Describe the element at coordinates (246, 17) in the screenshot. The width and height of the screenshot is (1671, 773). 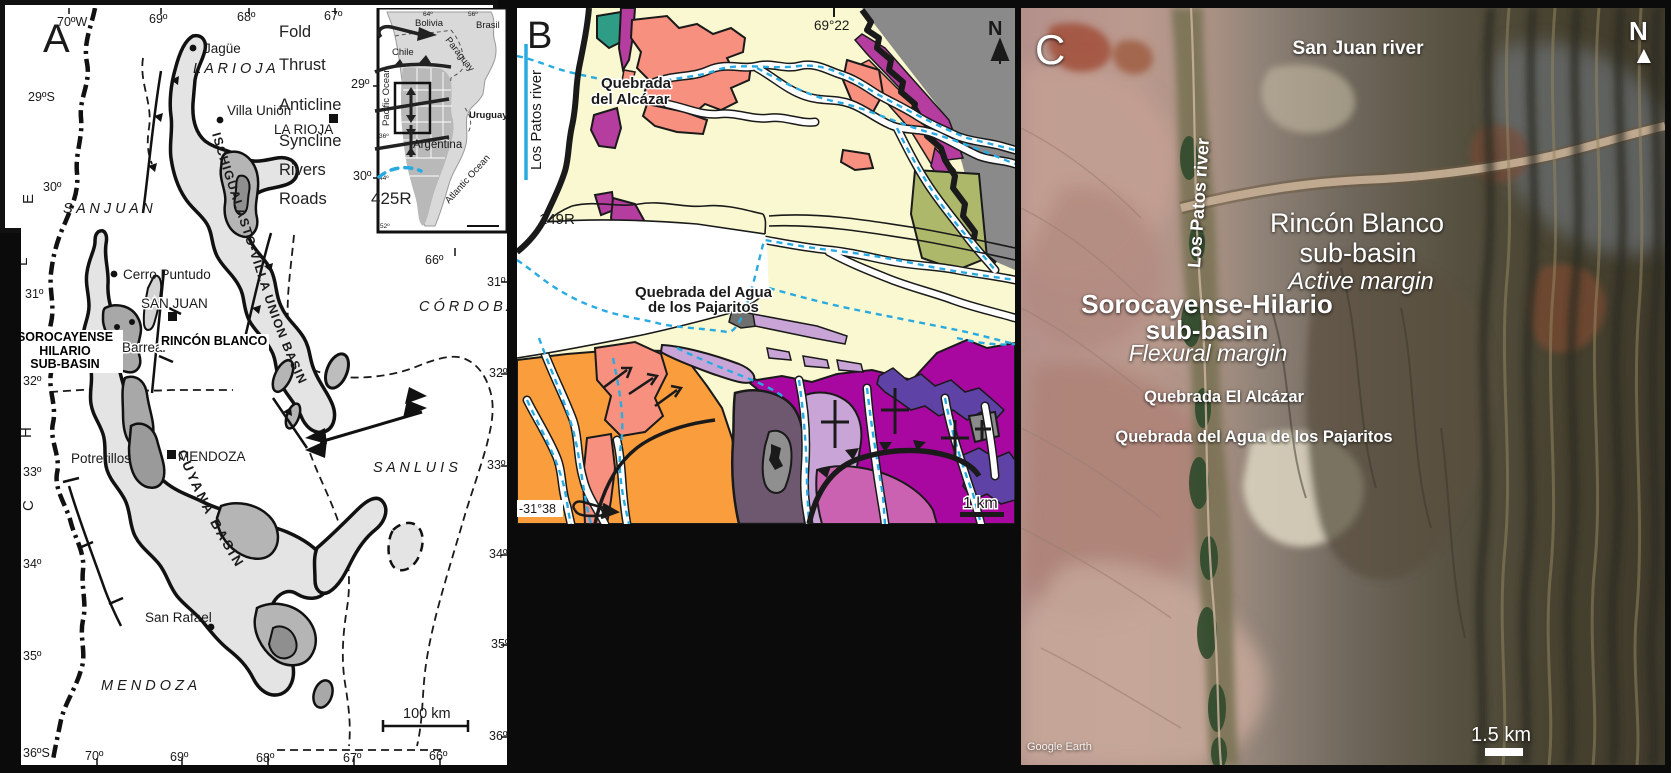
I see `lon-68: 68º` at that location.